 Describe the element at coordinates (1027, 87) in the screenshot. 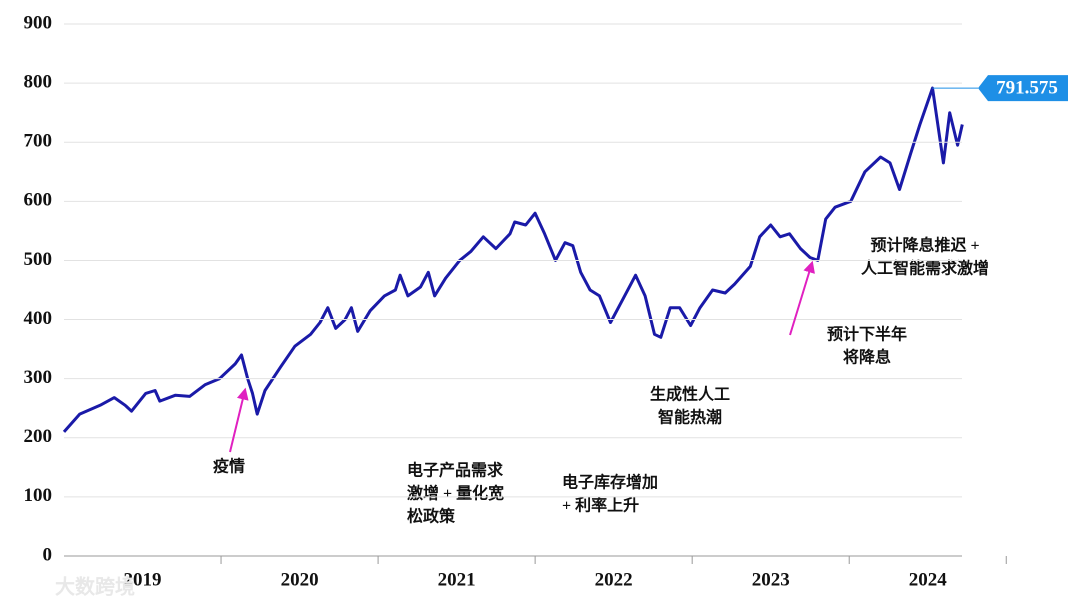

I see `value-label: 791.575` at that location.